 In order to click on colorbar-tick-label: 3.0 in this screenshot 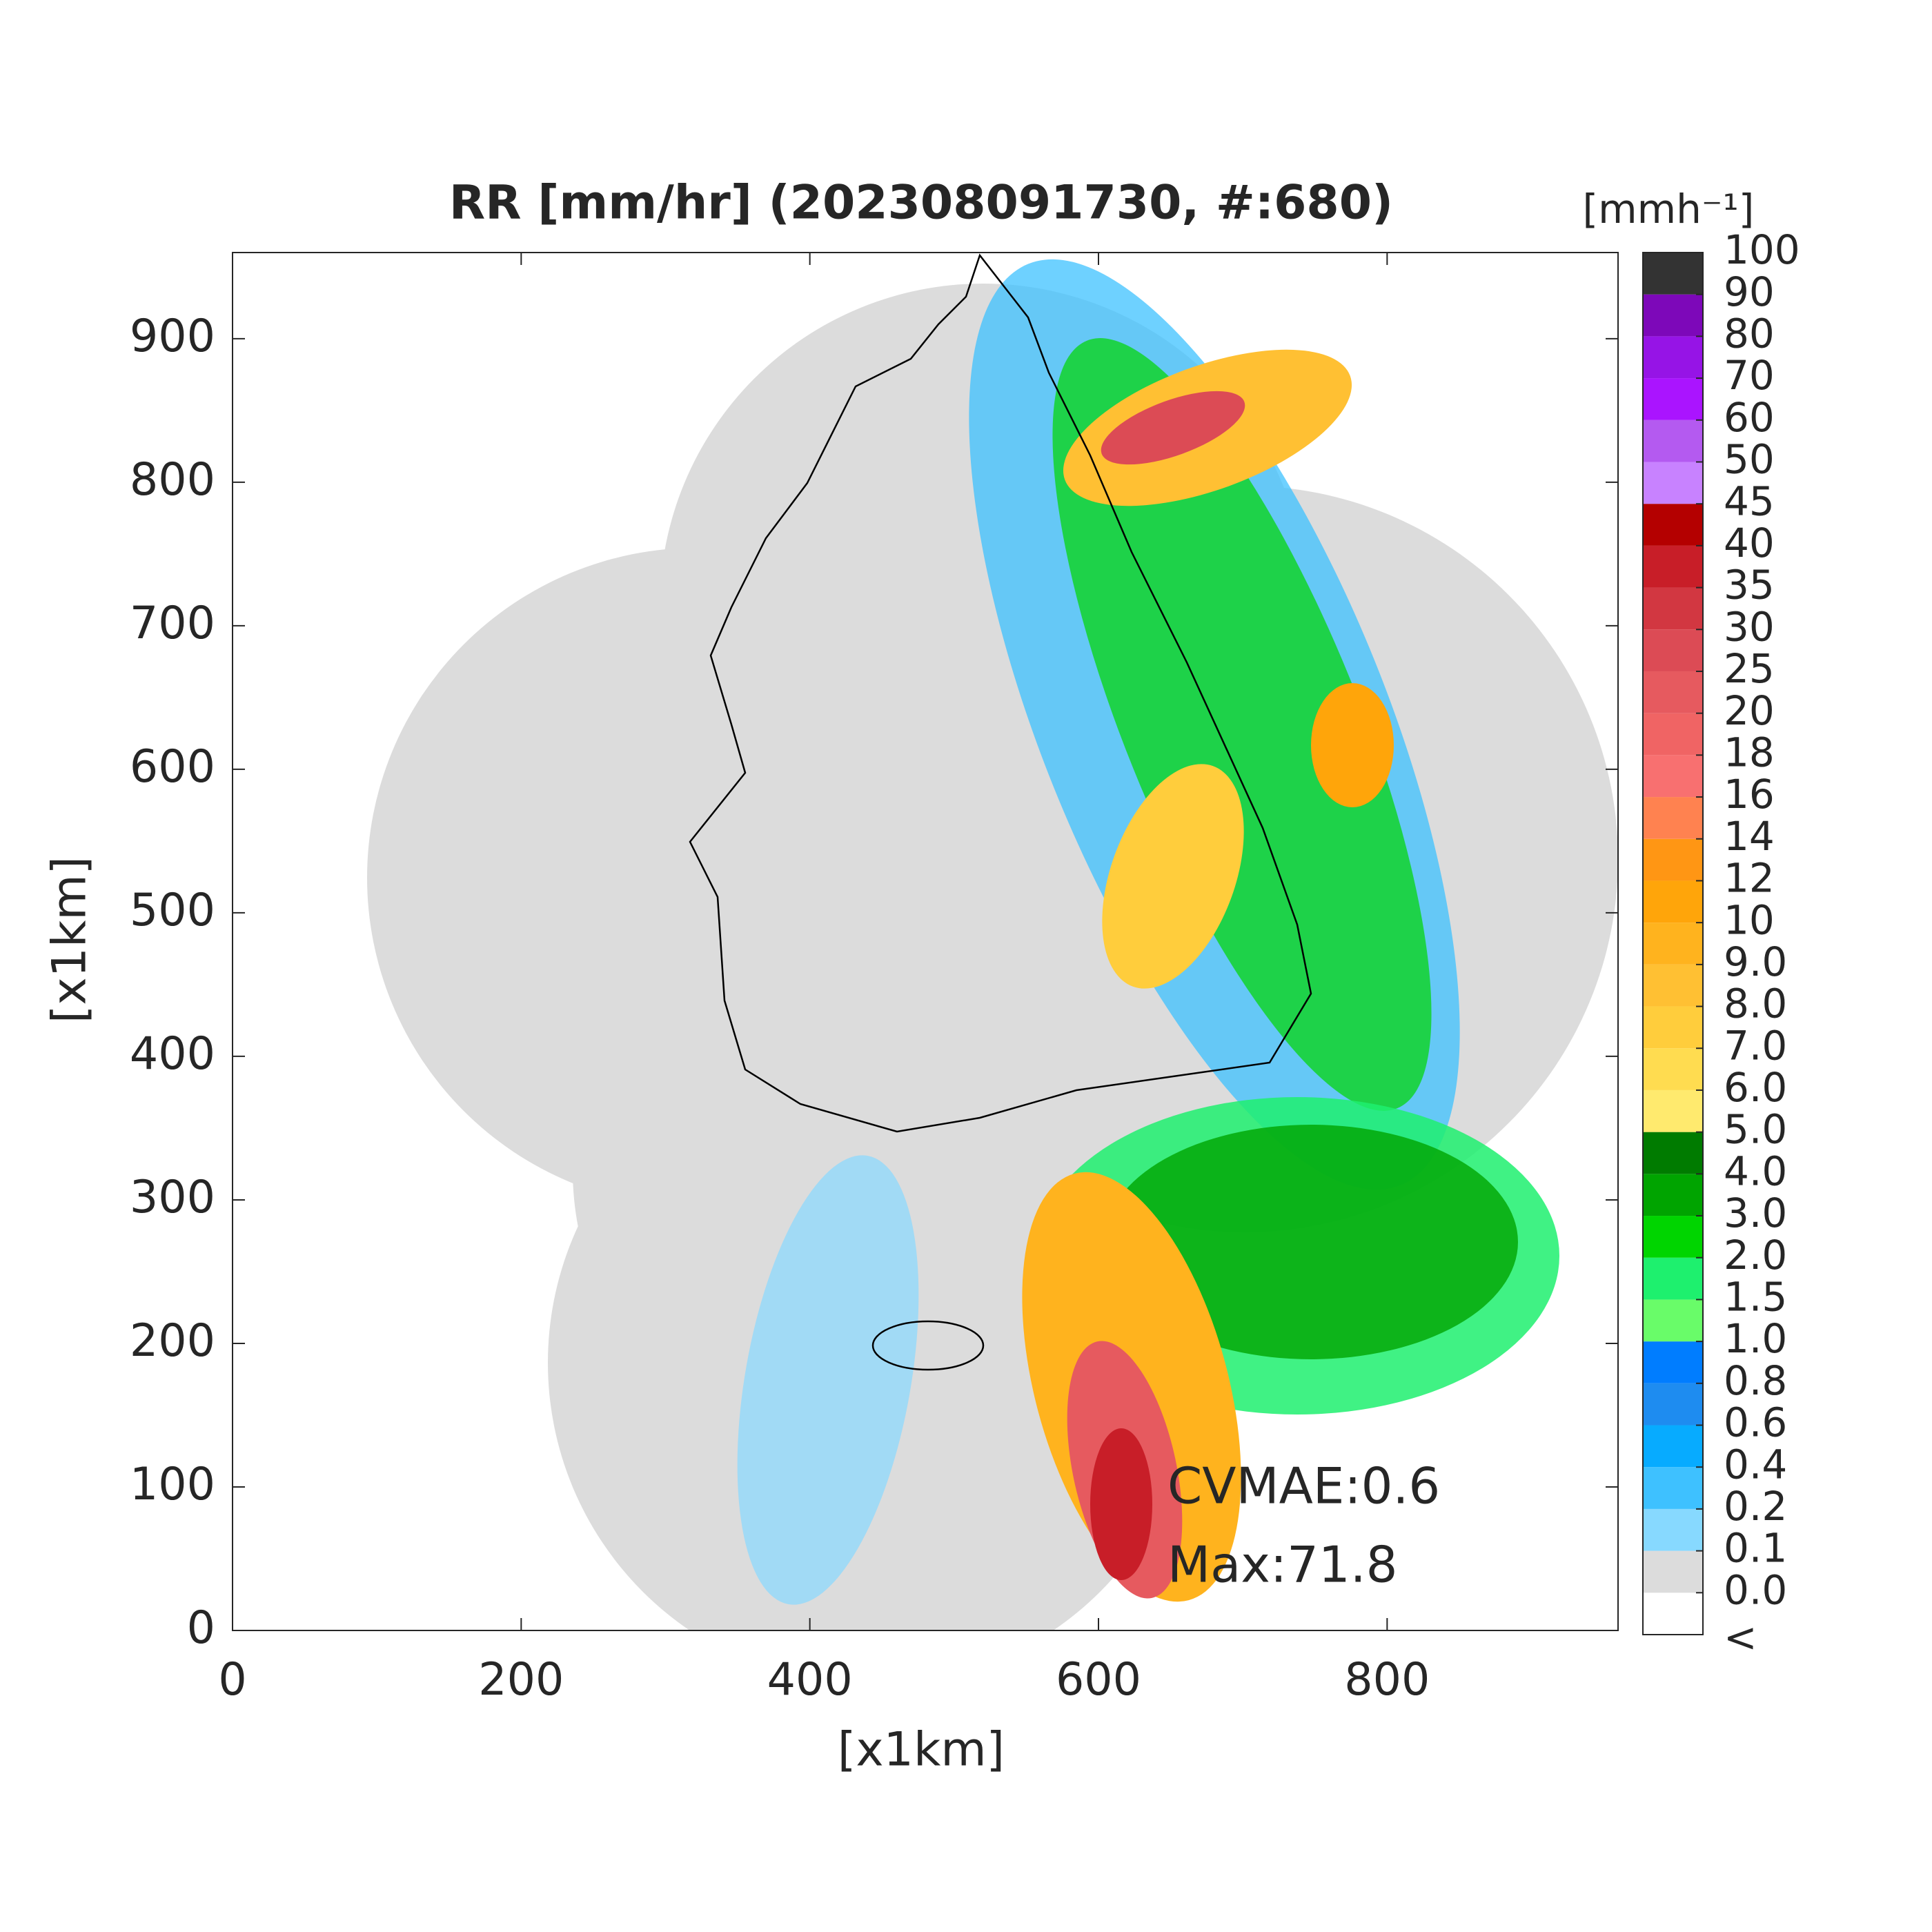, I will do `click(1755, 1213)`.